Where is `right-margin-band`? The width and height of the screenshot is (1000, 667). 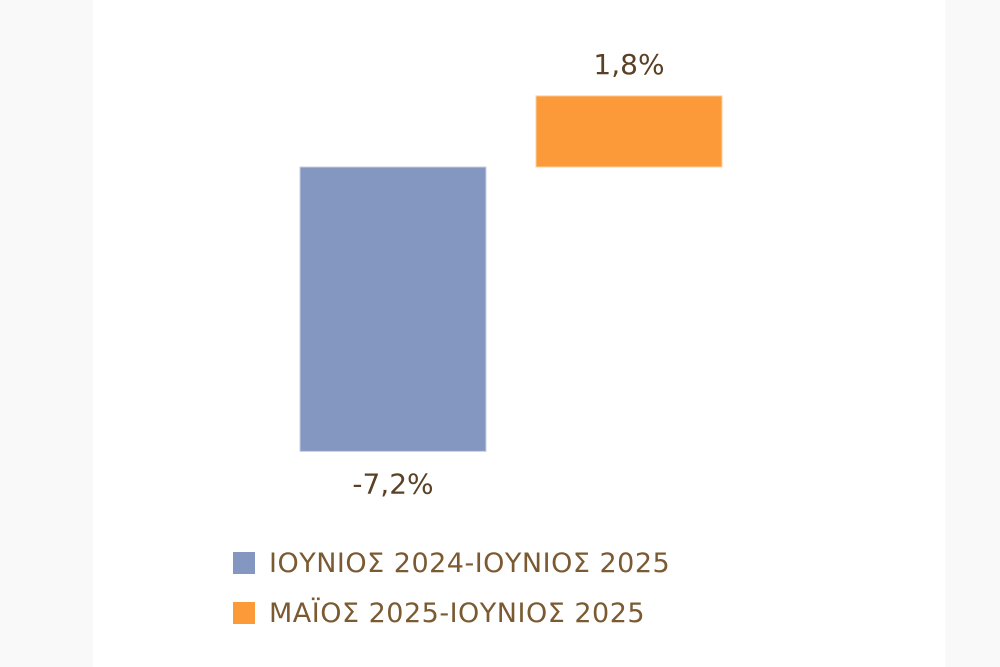 right-margin-band is located at coordinates (972, 333).